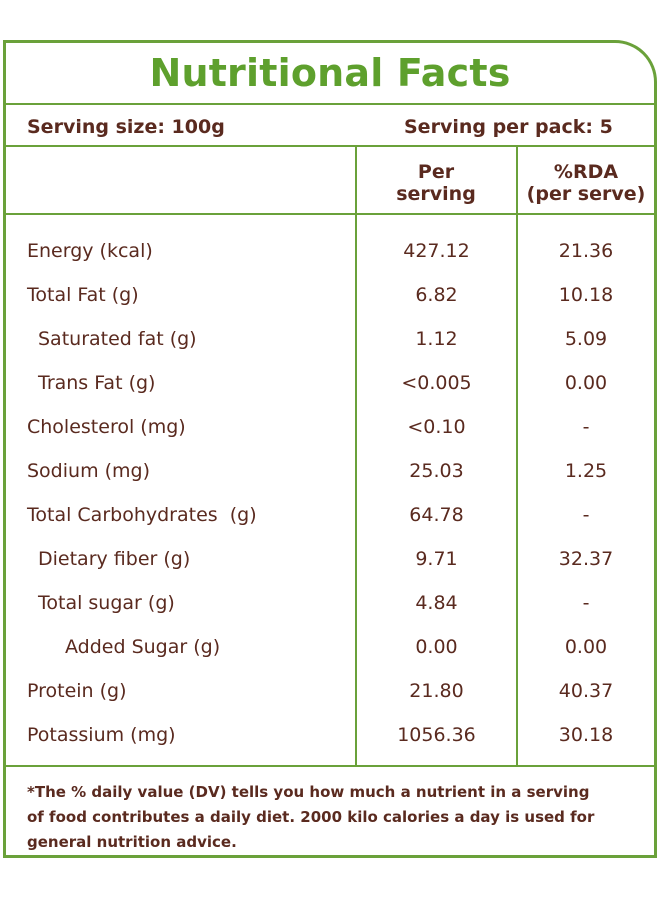 The width and height of the screenshot is (660, 900). I want to click on nutrient-name: Total sugar (g), so click(106, 603).